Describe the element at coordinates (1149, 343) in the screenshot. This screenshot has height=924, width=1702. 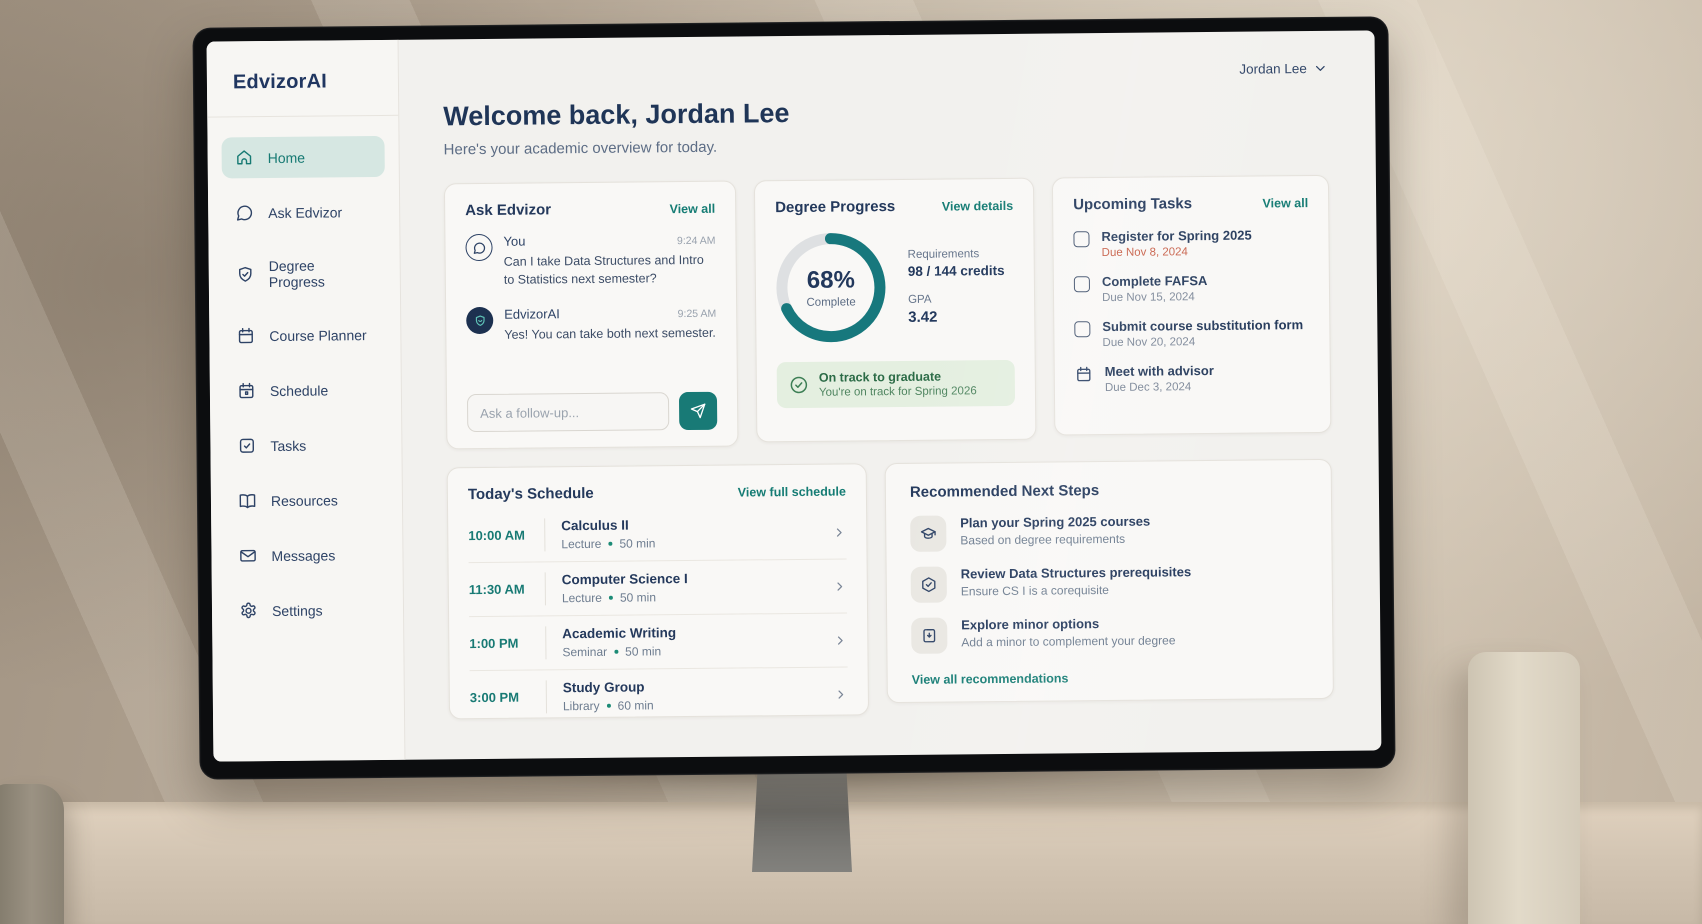
I see `task-due-date: Due Nov 20, 2024` at that location.